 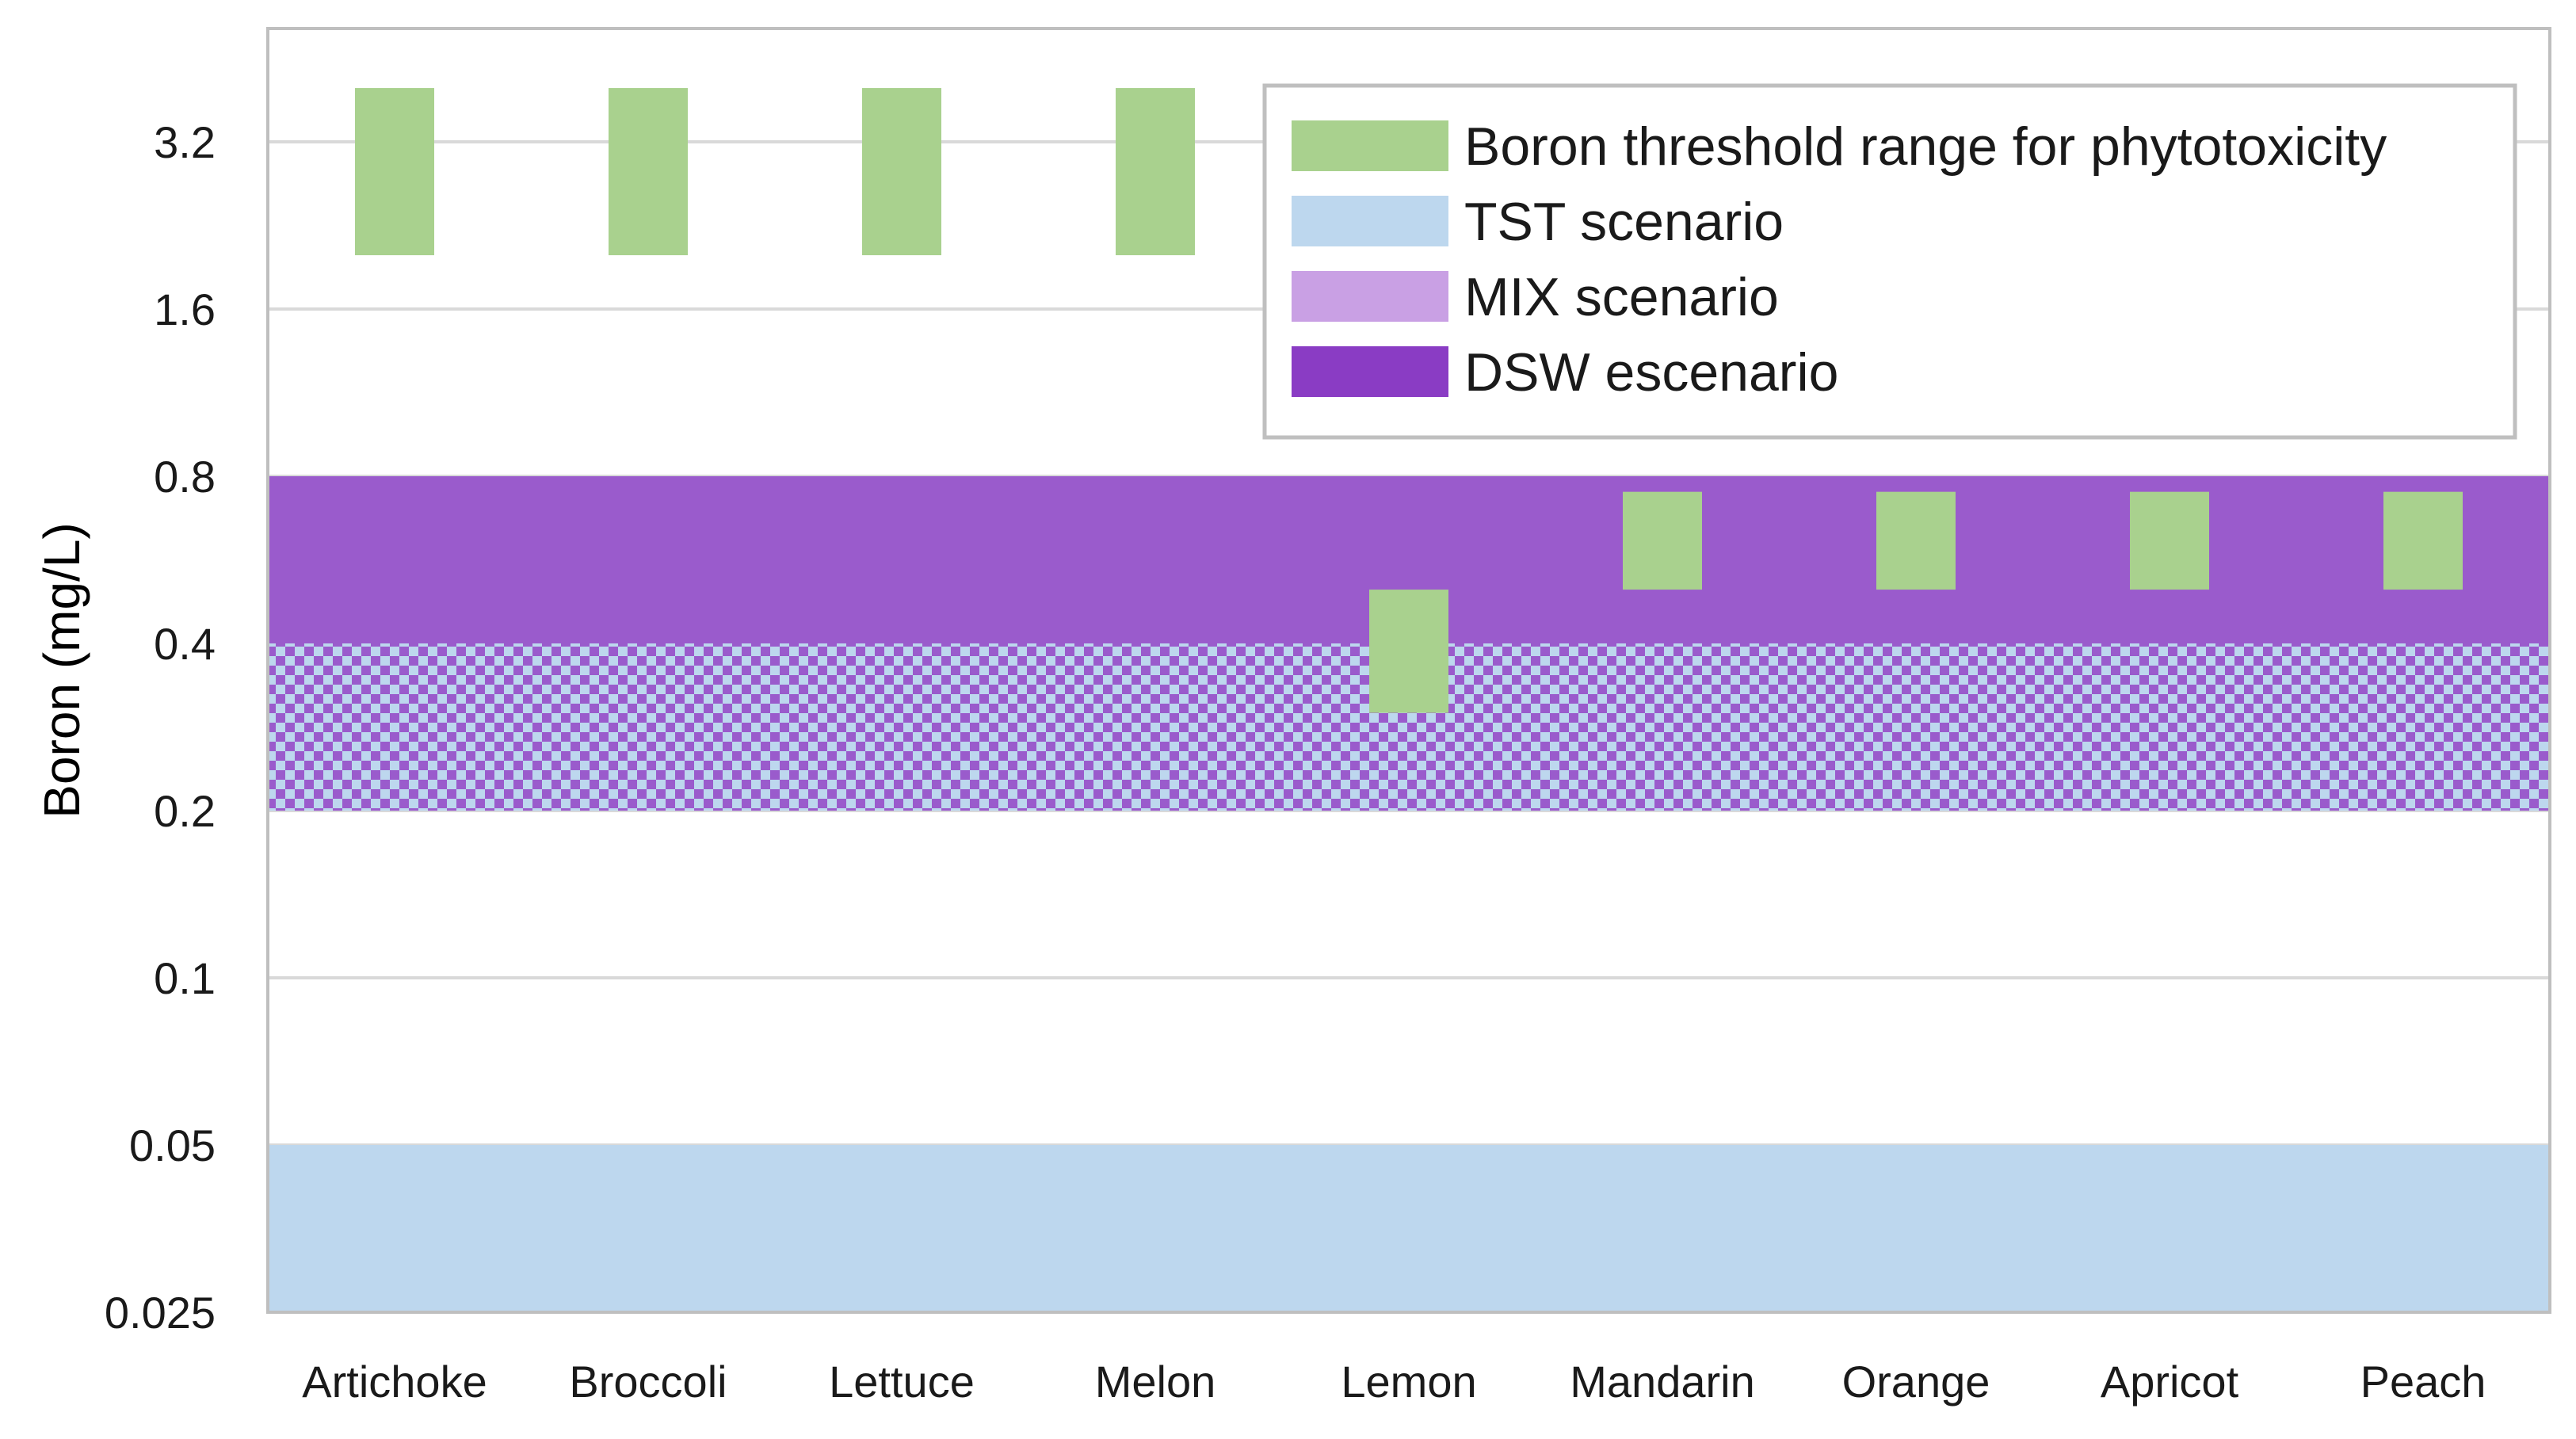 I want to click on legend-label: MIX scenario, so click(x=1621, y=297).